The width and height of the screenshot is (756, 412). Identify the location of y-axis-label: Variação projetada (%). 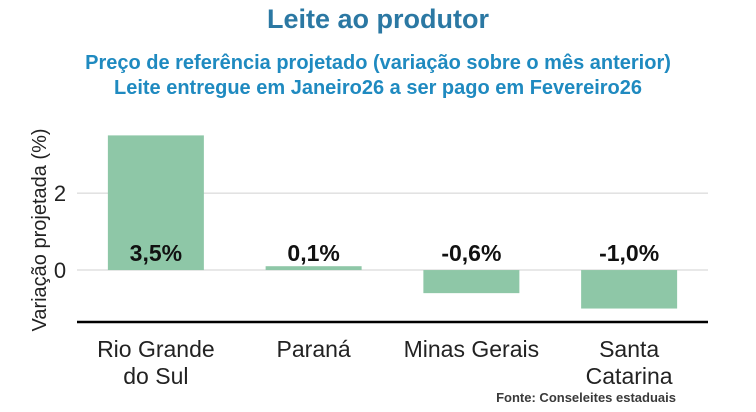
(40, 229).